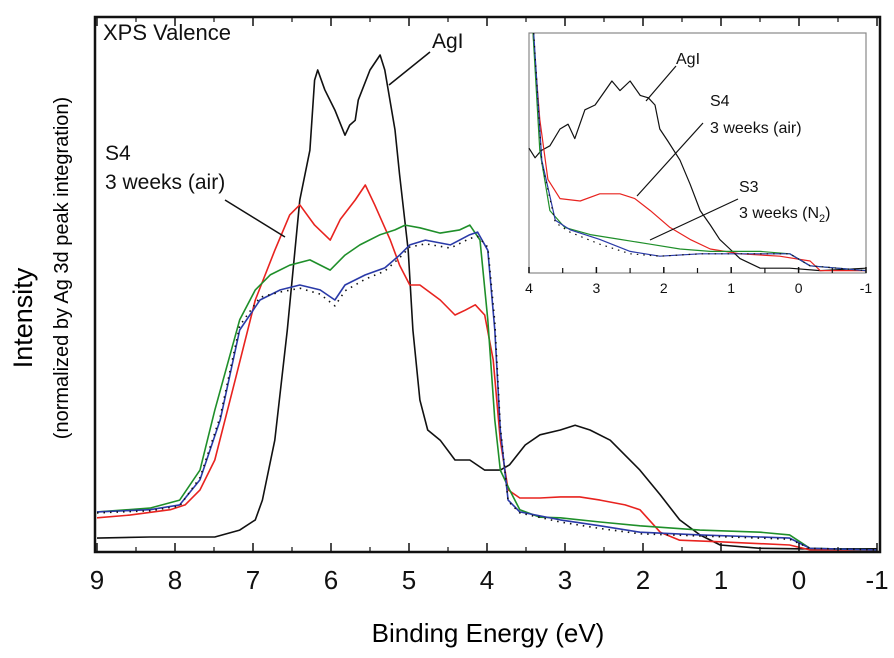  I want to click on inset-plot-marks, so click(697, 152).